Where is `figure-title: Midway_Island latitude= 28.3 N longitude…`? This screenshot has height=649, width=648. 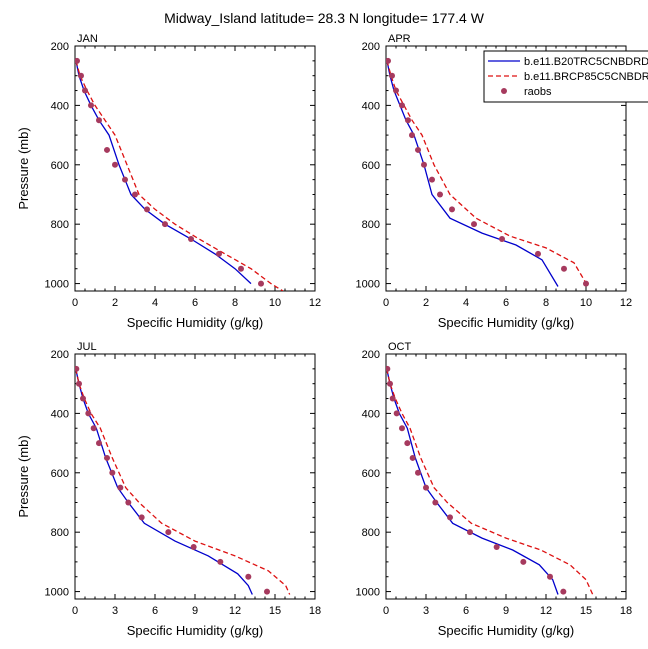
figure-title: Midway_Island latitude= 28.3 N longitude… is located at coordinates (324, 18).